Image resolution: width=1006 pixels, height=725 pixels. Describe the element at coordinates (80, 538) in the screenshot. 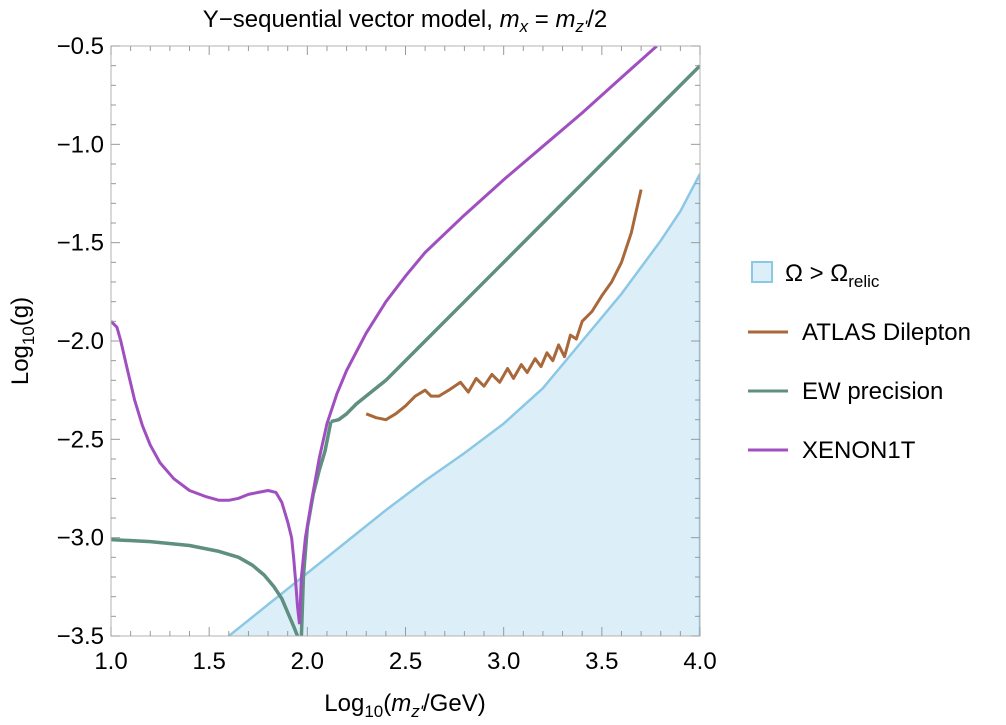

I see `y-tick-label: −3.0` at that location.